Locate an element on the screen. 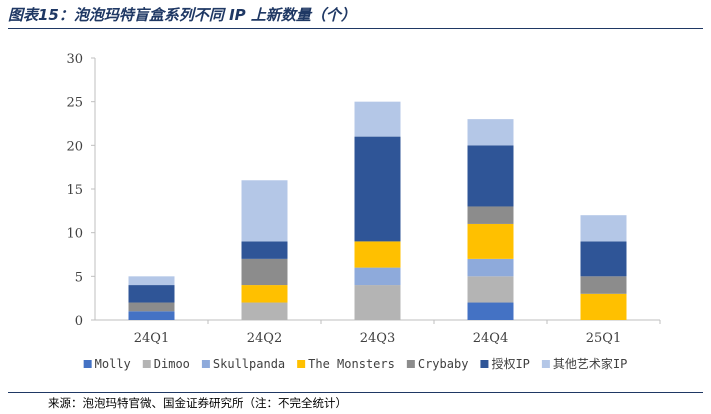  x-tick-label: 24Q3 is located at coordinates (377, 338).